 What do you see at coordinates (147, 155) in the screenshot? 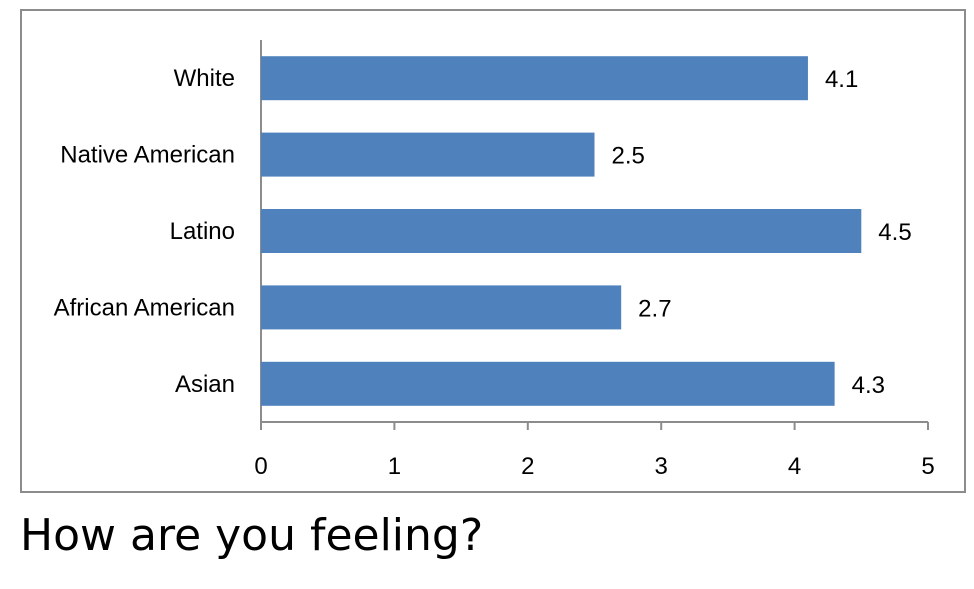
I see `category-label: Native American` at bounding box center [147, 155].